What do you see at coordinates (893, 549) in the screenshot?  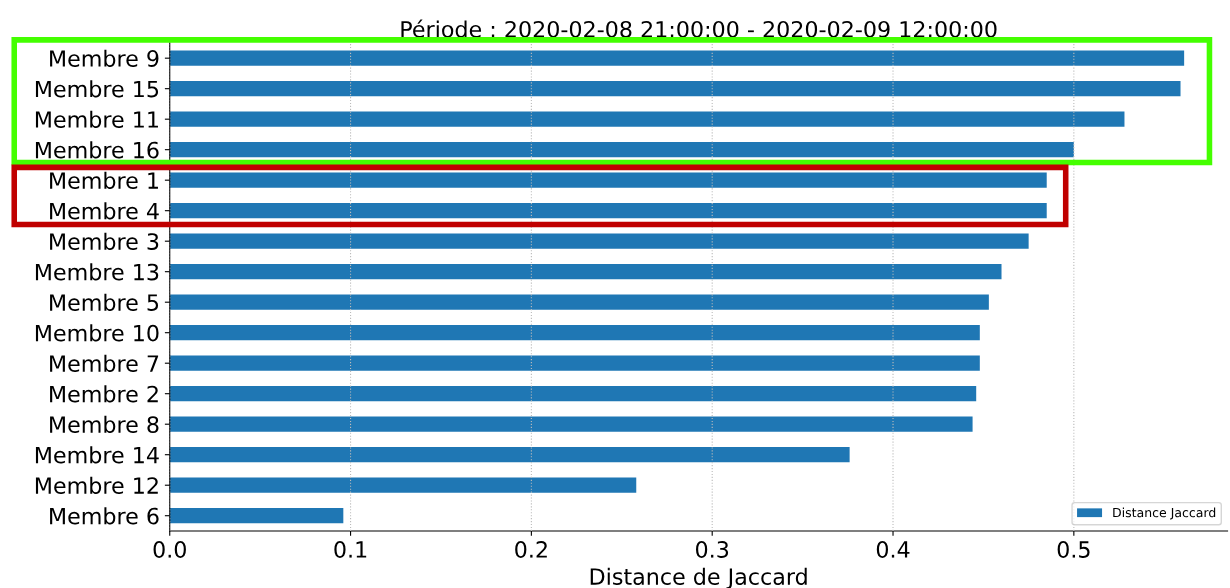 I see `x-tick-label: 0.4` at bounding box center [893, 549].